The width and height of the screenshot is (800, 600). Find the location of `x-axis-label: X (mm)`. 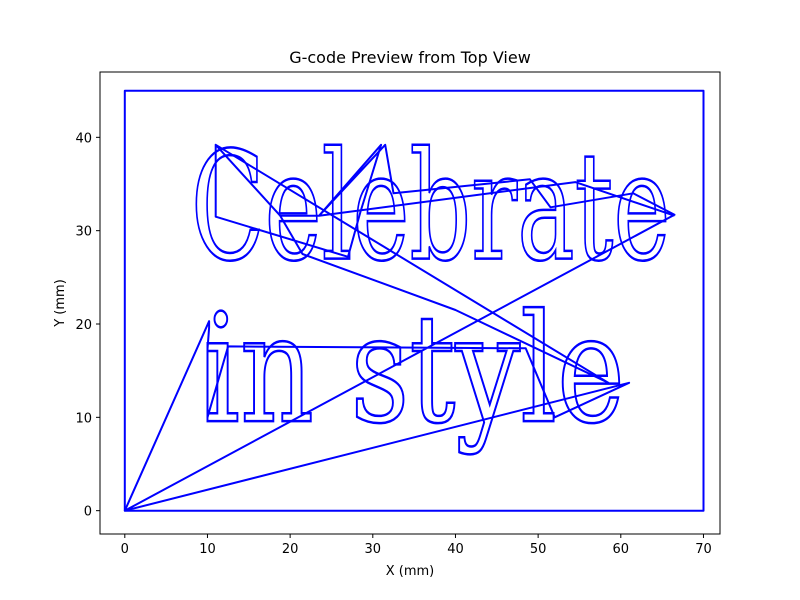

x-axis-label: X (mm) is located at coordinates (410, 571).